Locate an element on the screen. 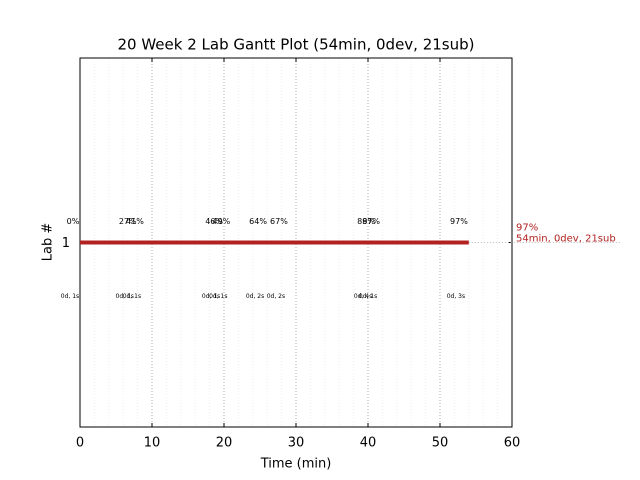  y-tick-label: 1 is located at coordinates (66, 243).